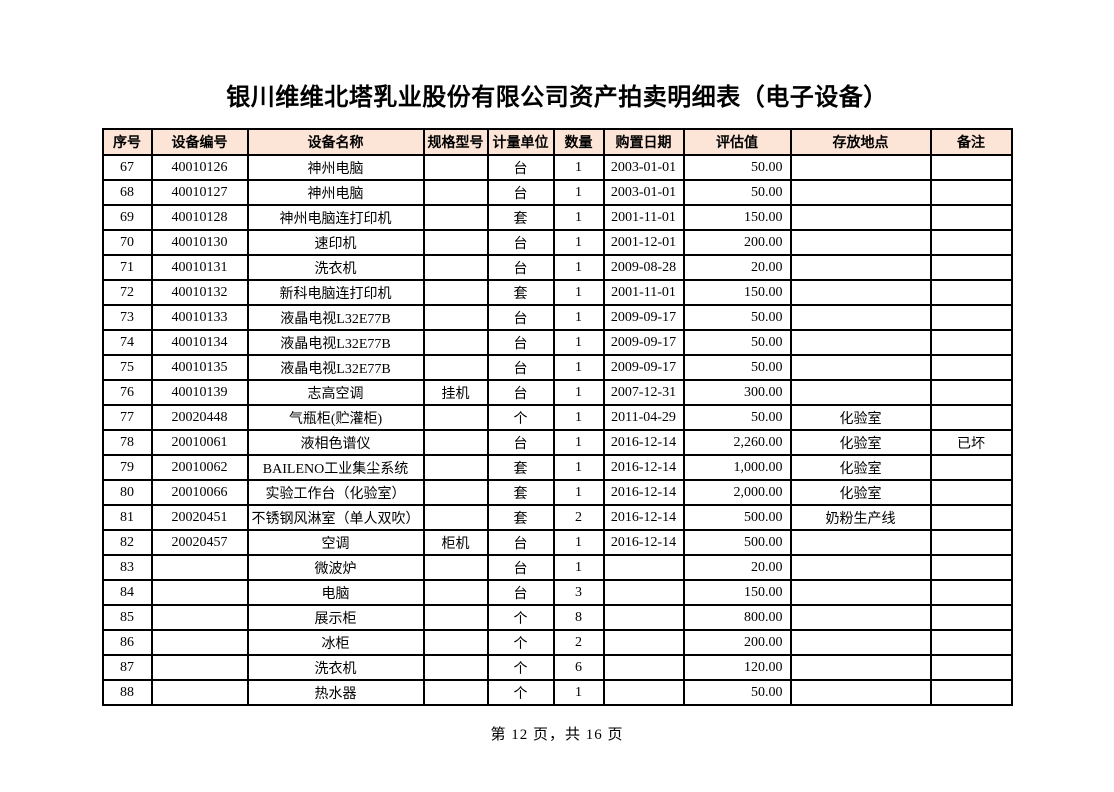  I want to click on table-cell: 神州电脑, so click(335, 192).